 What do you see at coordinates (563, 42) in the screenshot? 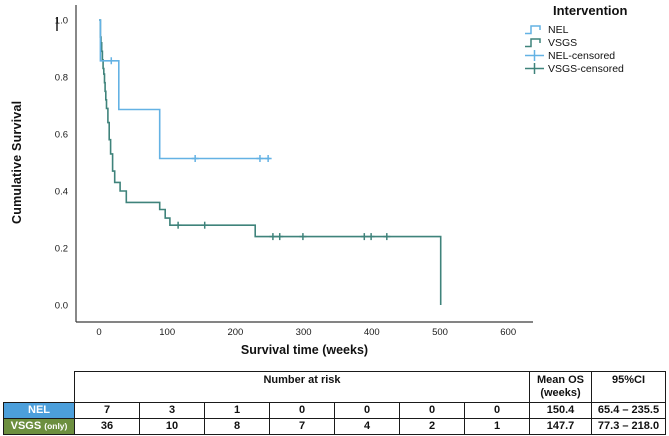
I see `legend-item-label: VSGS` at bounding box center [563, 42].